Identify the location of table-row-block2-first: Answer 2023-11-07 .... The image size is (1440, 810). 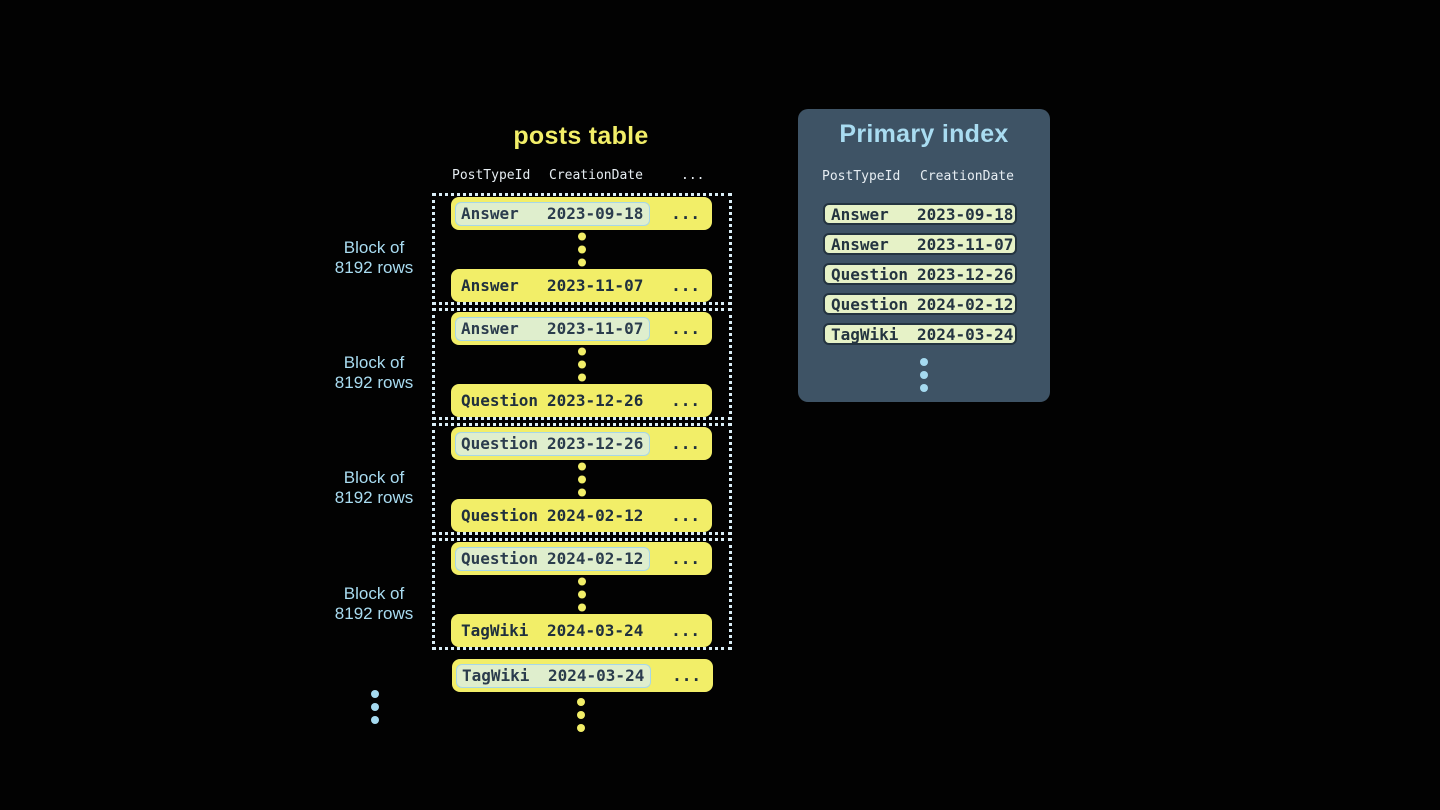
(581, 328).